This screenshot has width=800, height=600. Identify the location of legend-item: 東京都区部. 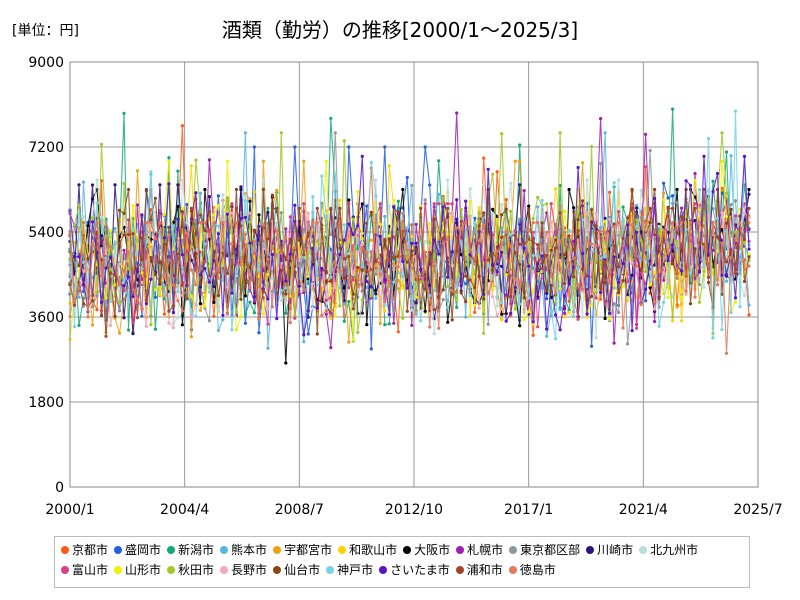
(544, 550).